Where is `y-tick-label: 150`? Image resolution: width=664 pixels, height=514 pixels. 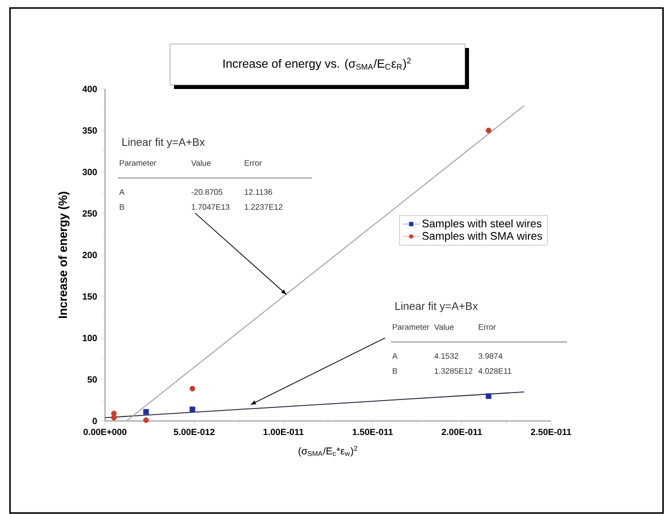
y-tick-label: 150 is located at coordinates (89, 296).